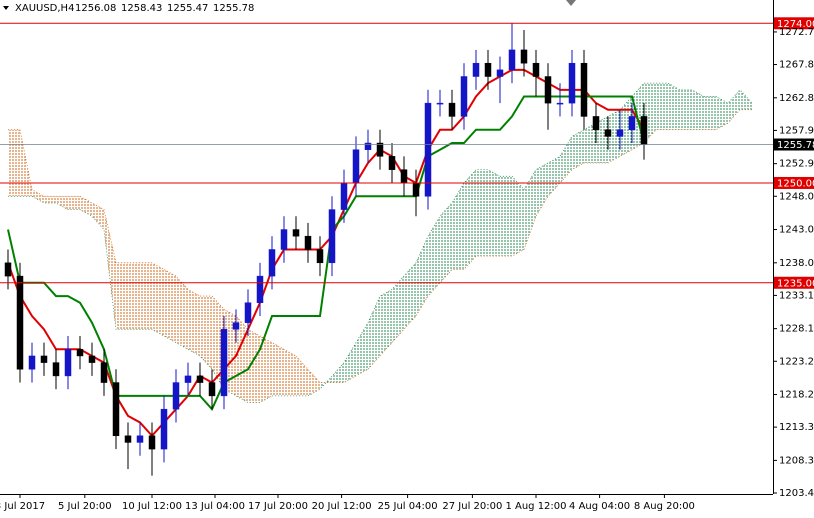  I want to click on header-value: 1258.43, so click(141, 8).